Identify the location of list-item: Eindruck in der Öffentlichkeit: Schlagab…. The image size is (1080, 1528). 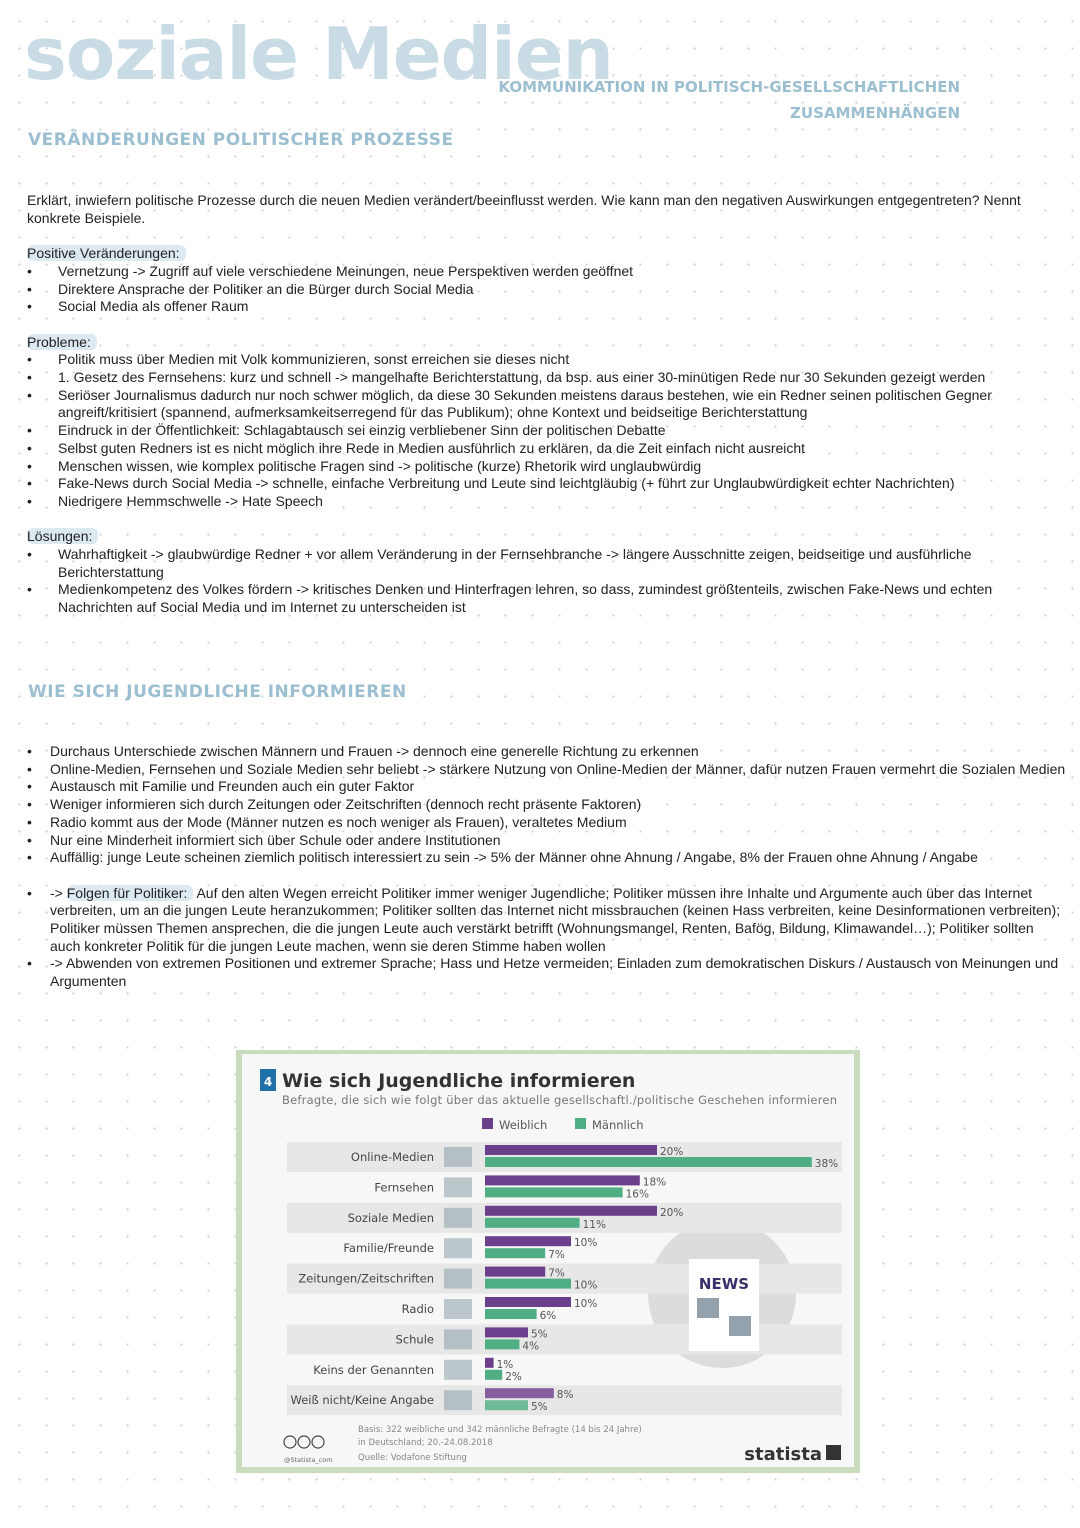
(547, 431).